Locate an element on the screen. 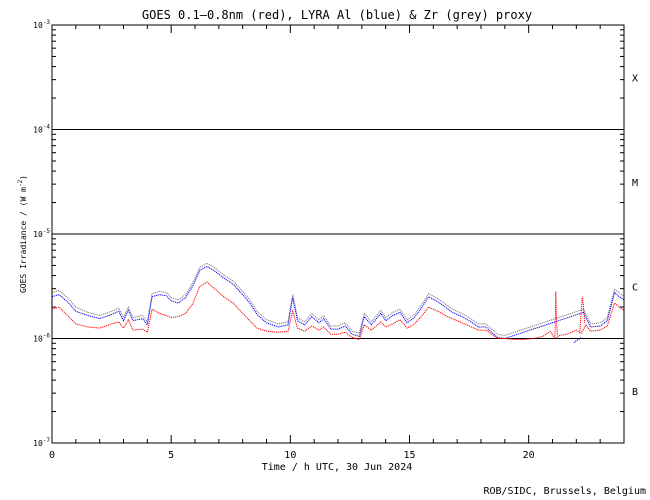  y-axis-label: GOES Irradiance / (W m-2) is located at coordinates (22, 234).